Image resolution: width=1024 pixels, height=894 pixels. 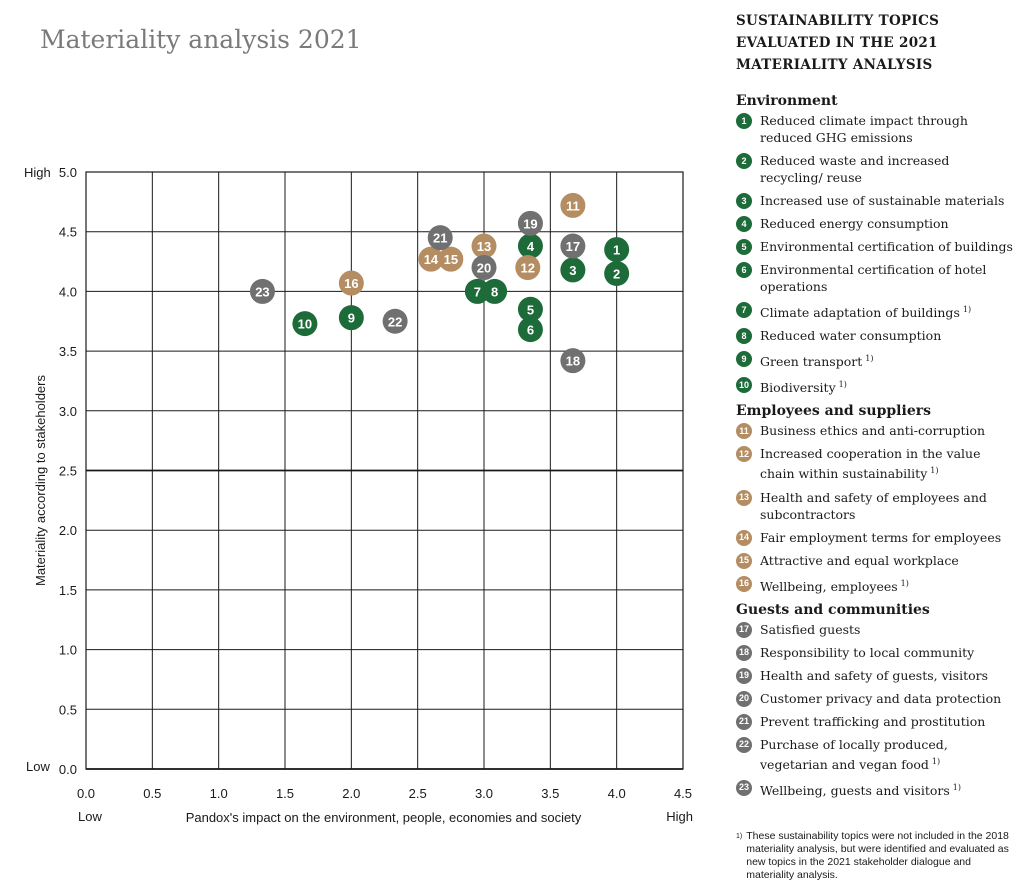 I want to click on legend-item-text: Business ethics and anti-corruption, so click(x=873, y=431).